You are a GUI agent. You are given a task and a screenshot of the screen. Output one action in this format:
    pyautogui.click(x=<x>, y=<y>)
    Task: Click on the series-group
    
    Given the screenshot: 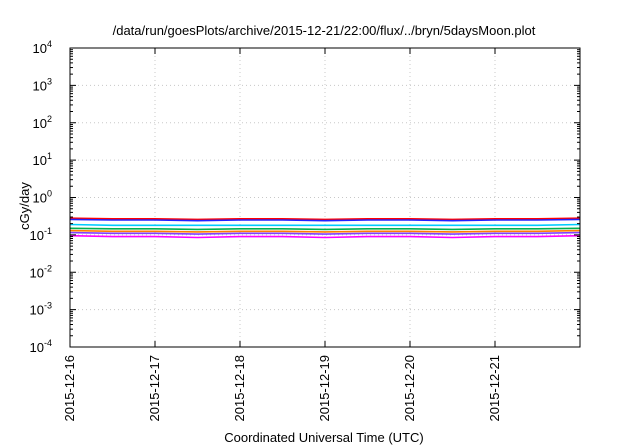 What is the action you would take?
    pyautogui.click(x=325, y=228)
    